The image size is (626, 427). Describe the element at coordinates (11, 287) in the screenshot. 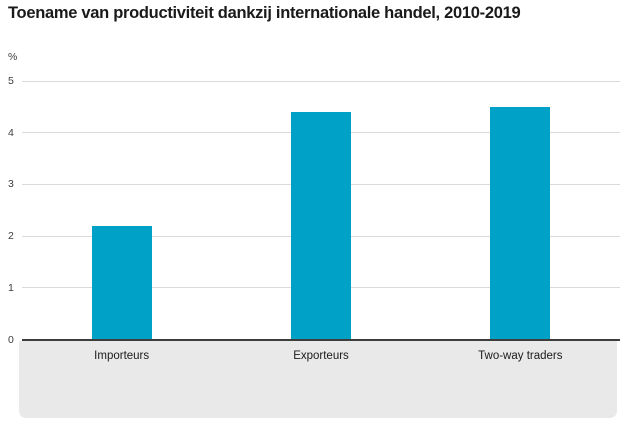

I see `y-tick-label-1: 1` at that location.